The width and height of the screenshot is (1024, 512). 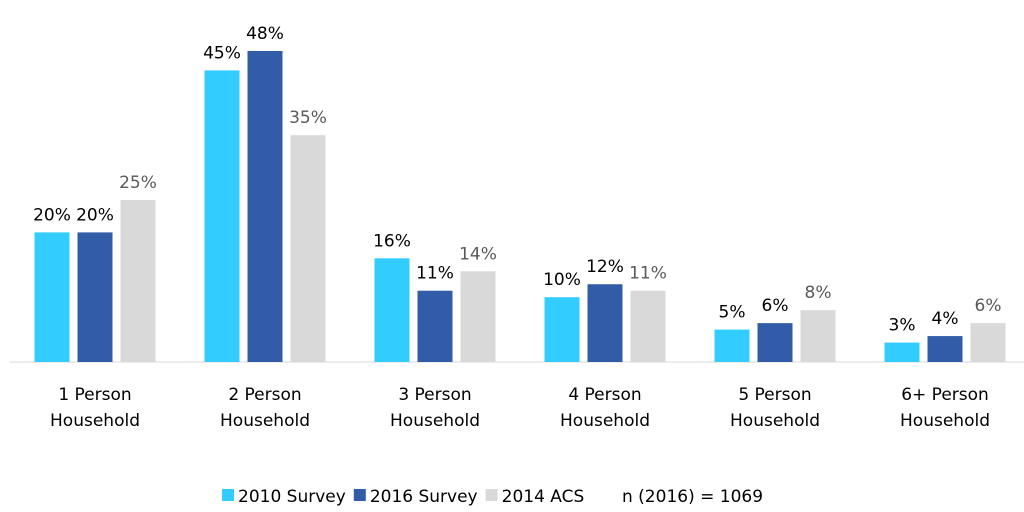 What do you see at coordinates (478, 254) in the screenshot?
I see `data-label: 14%` at bounding box center [478, 254].